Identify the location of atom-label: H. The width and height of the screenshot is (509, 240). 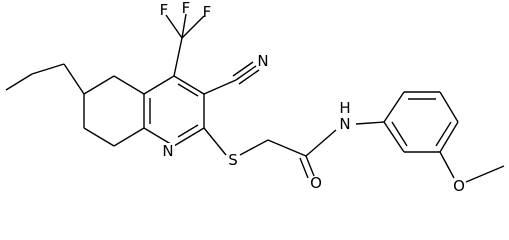
(344, 108).